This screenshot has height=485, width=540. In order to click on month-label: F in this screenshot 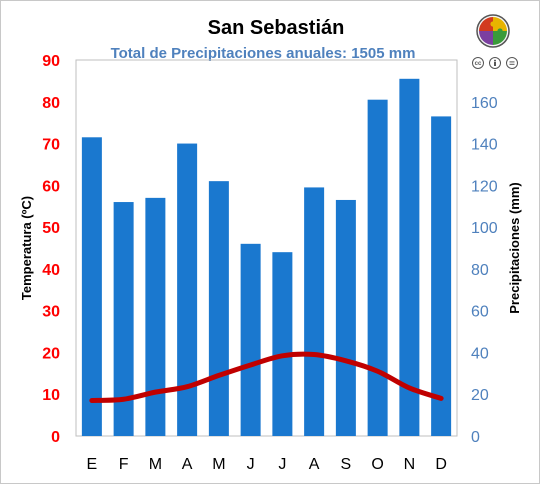, I will do `click(124, 464)`.